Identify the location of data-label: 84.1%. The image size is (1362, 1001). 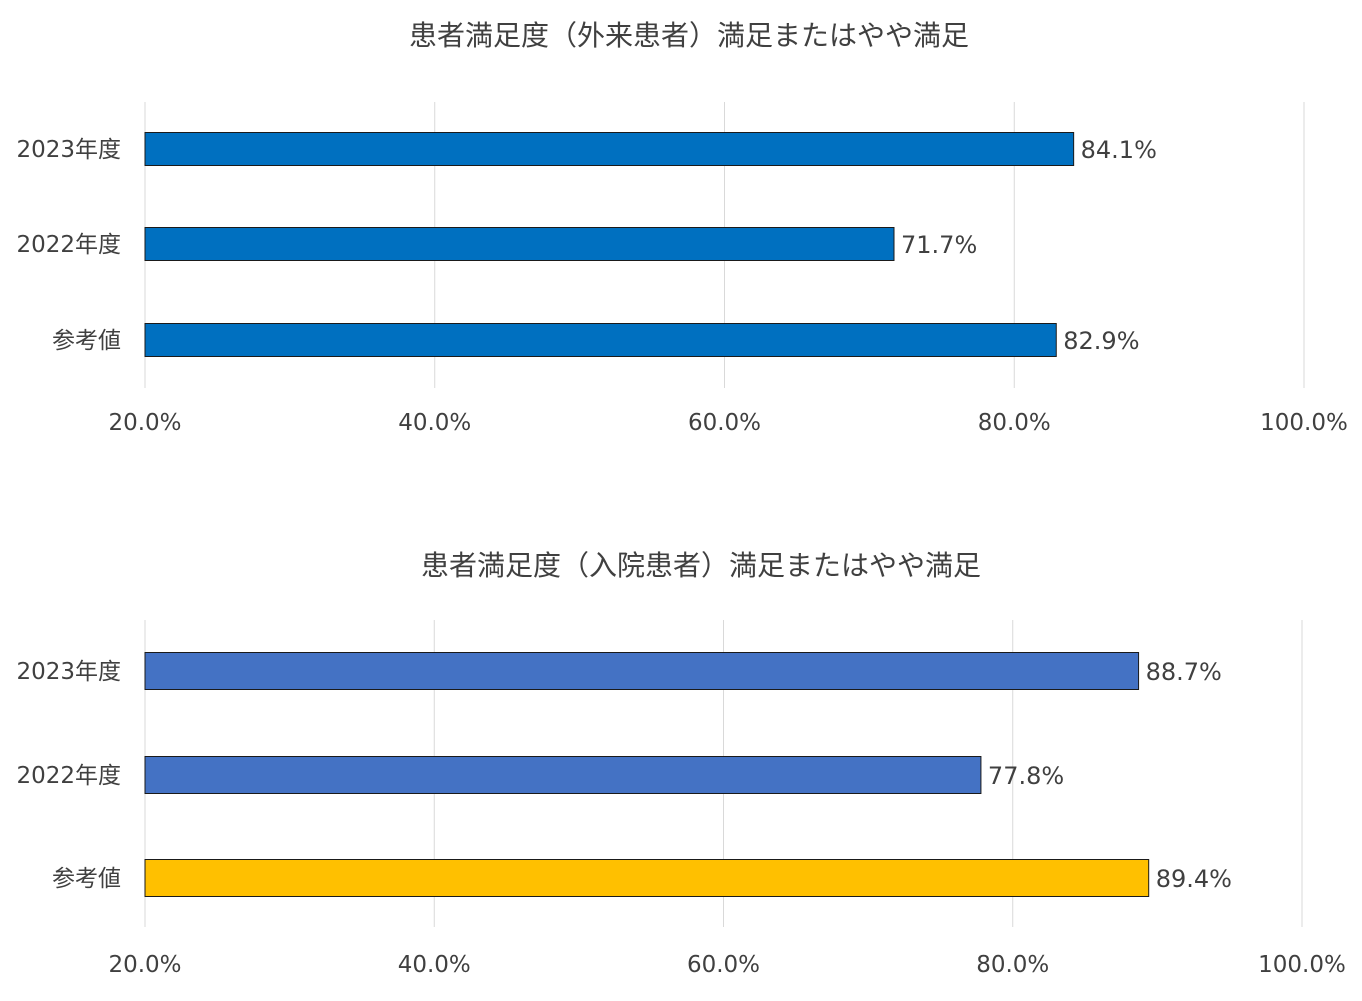
(1119, 150).